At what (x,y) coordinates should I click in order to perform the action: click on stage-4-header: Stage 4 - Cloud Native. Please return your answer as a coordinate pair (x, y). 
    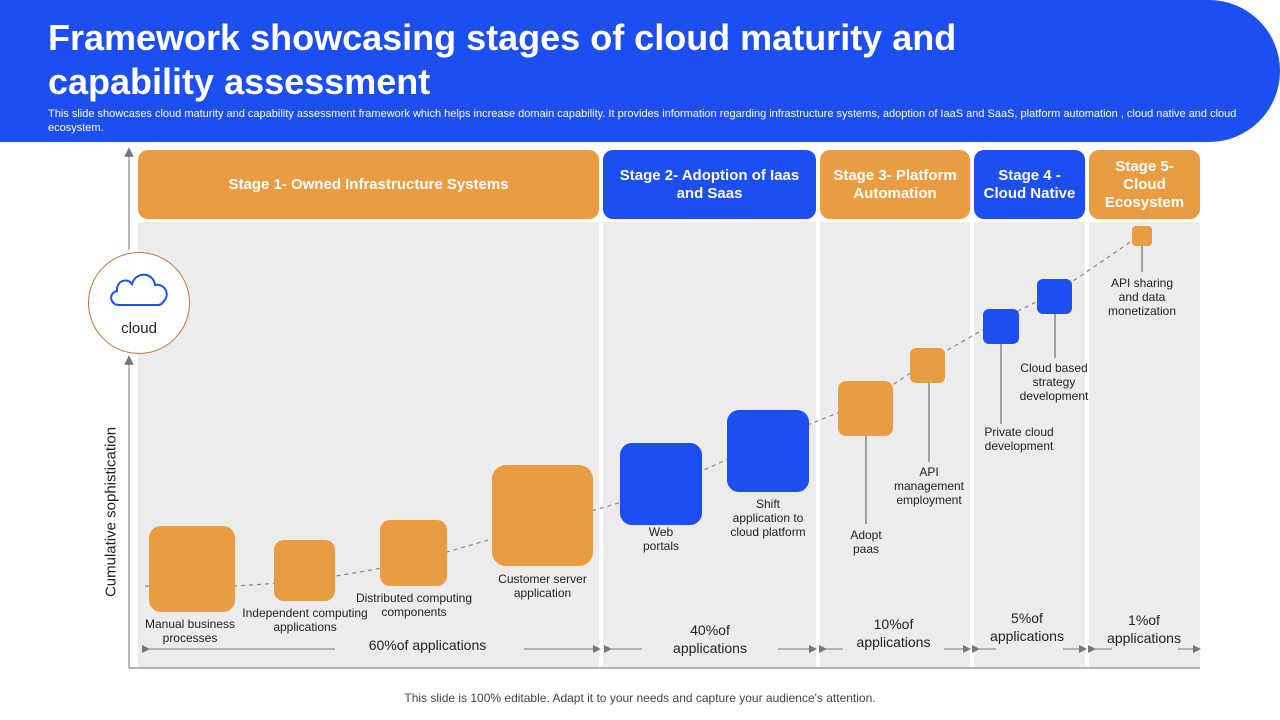
    Looking at the image, I should click on (1029, 184).